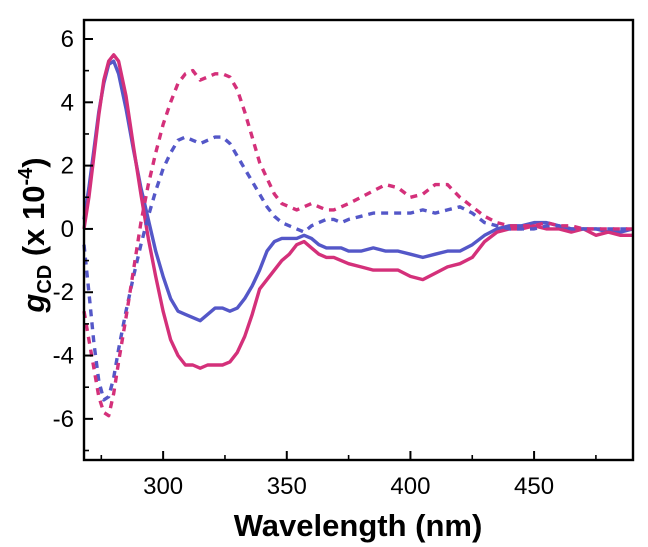 The image size is (648, 547). Describe the element at coordinates (26, 176) in the screenshot. I see `y-axis-exponent: -4` at that location.